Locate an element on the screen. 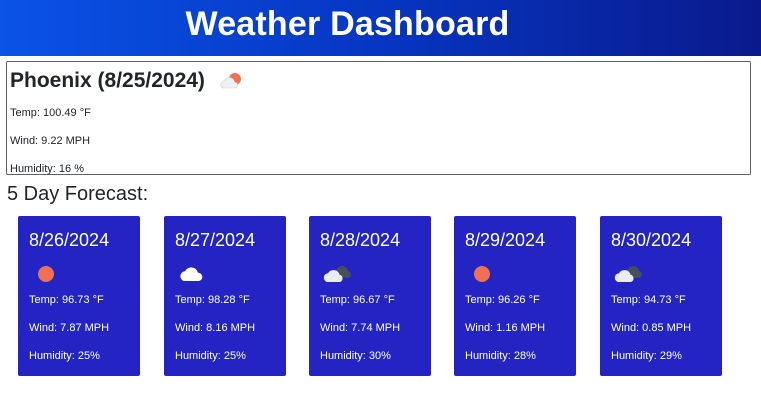  forecast-wind: Wind: 0.85 MPH is located at coordinates (651, 328).